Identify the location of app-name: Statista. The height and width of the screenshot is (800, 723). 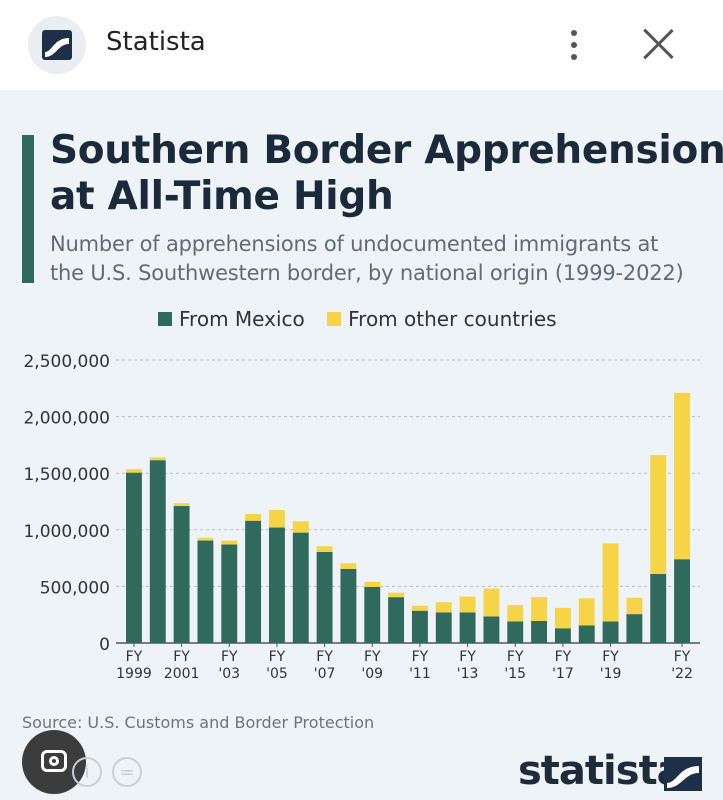
(156, 42).